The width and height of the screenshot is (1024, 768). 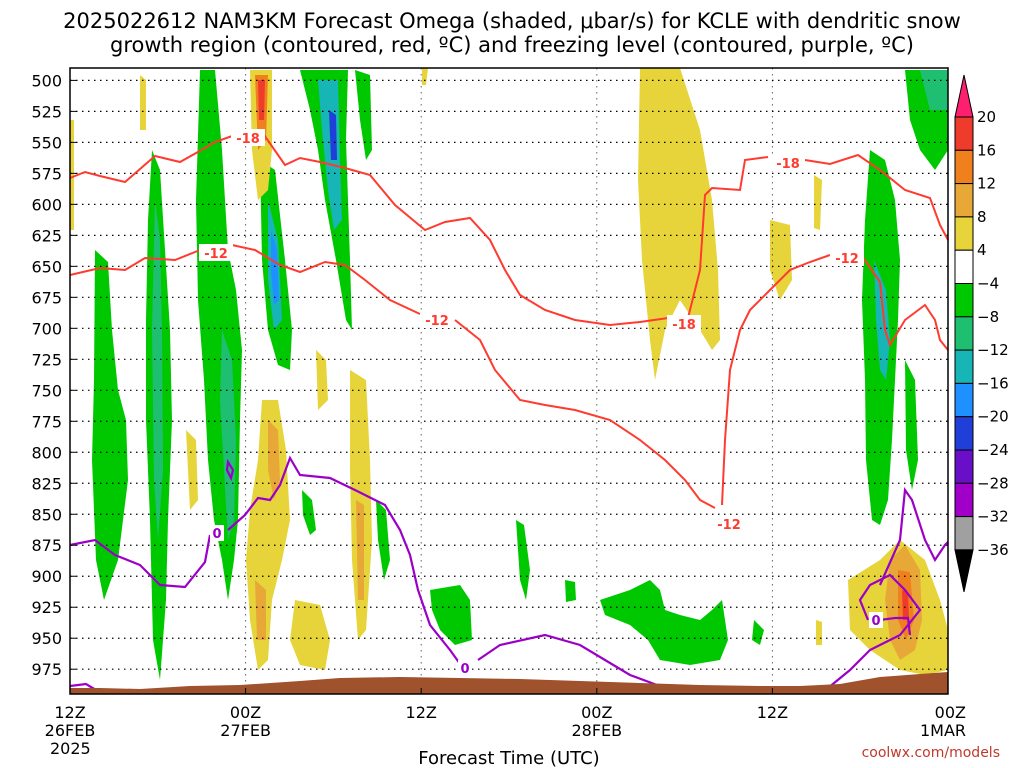 I want to click on contour-minus12-left, so click(x=135, y=262).